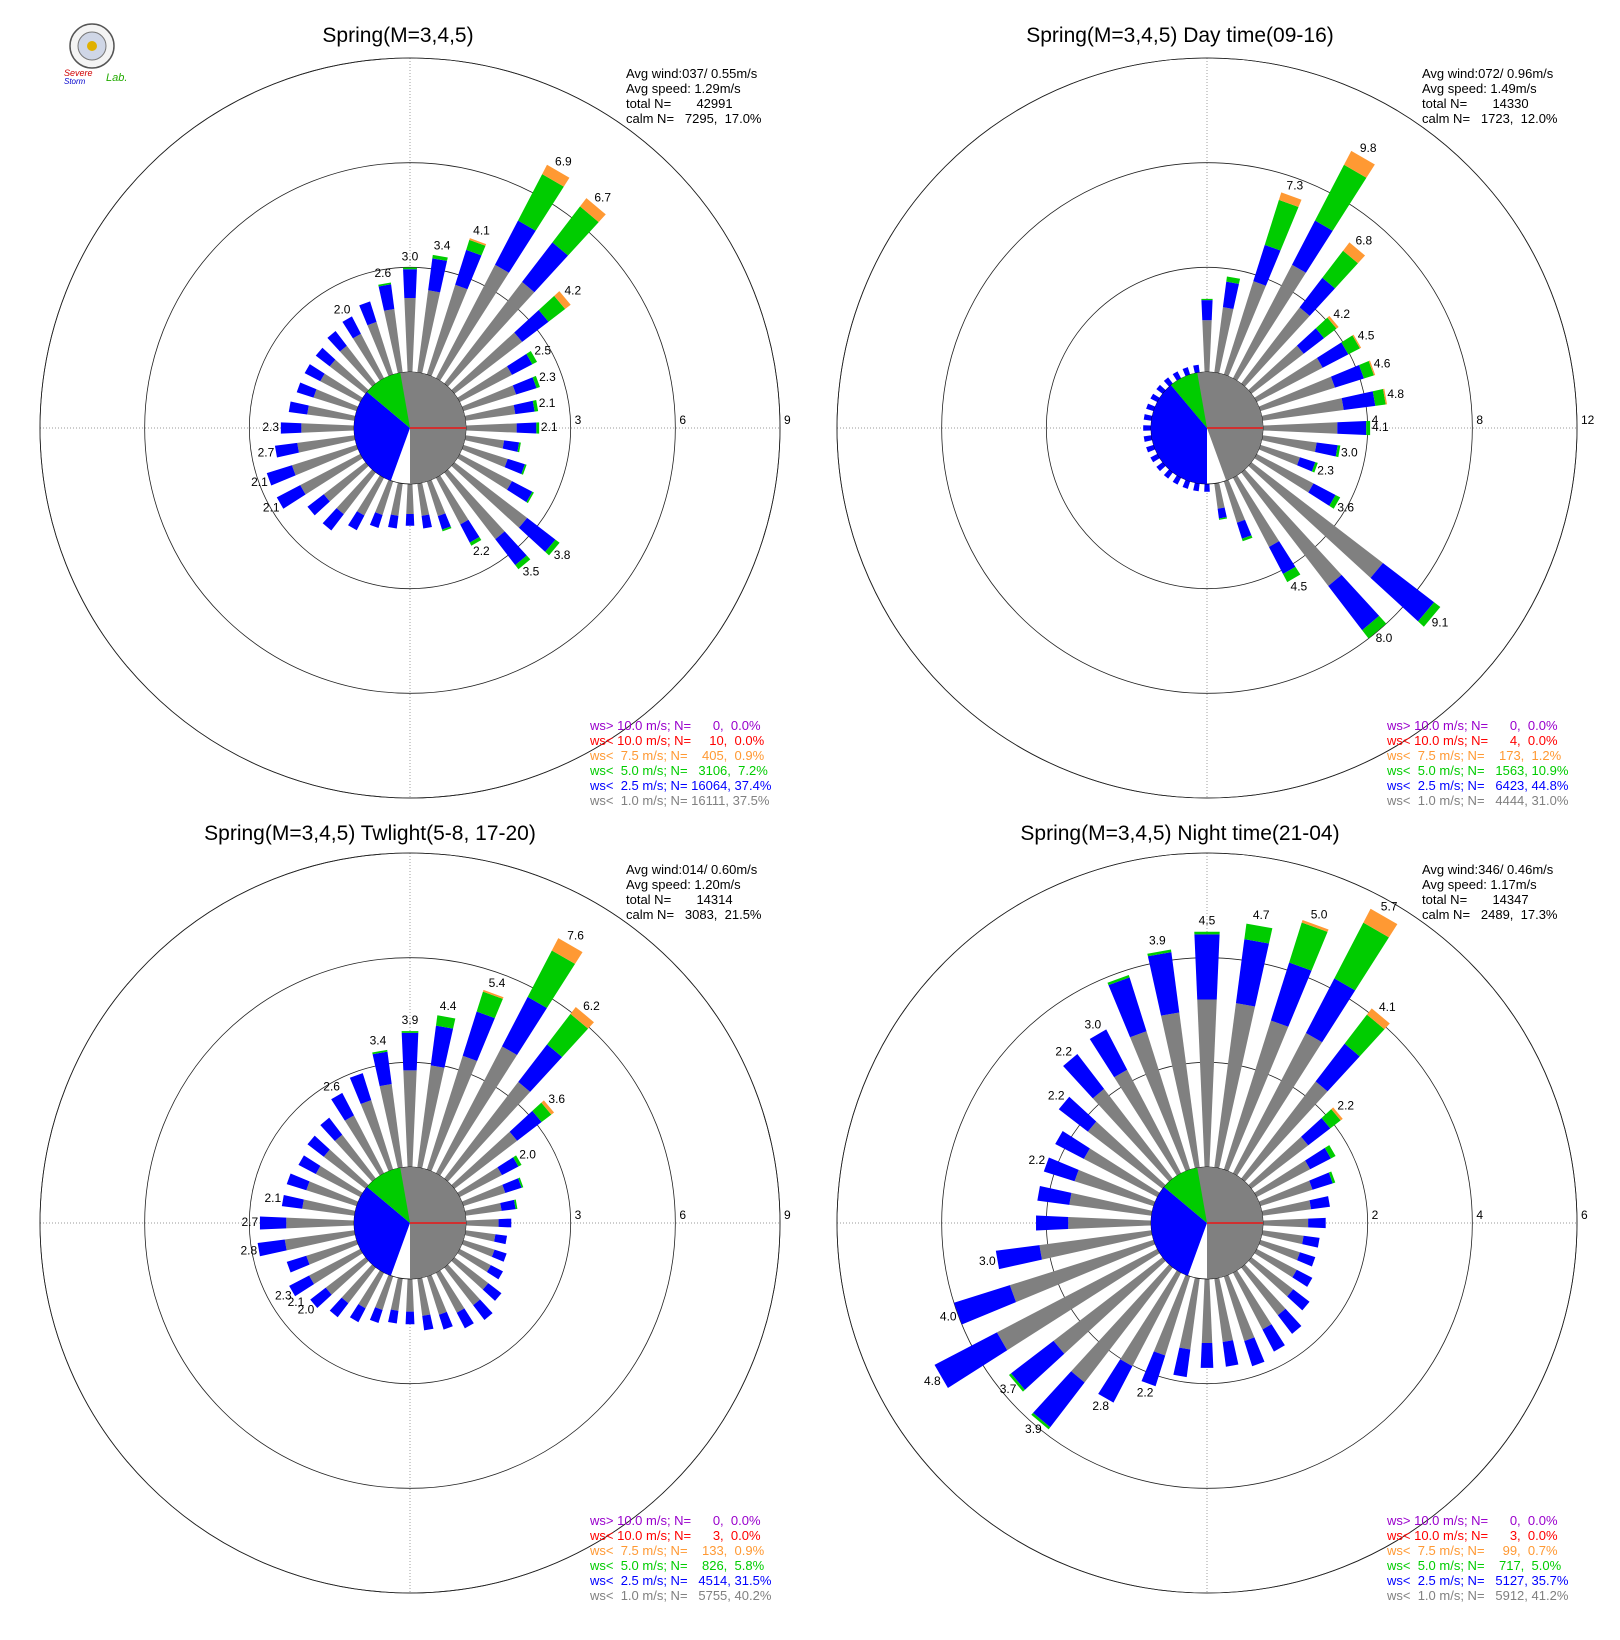 The image size is (1620, 1640). What do you see at coordinates (1479, 88) in the screenshot?
I see `stats-line: Avg speed: 1.49m/s` at bounding box center [1479, 88].